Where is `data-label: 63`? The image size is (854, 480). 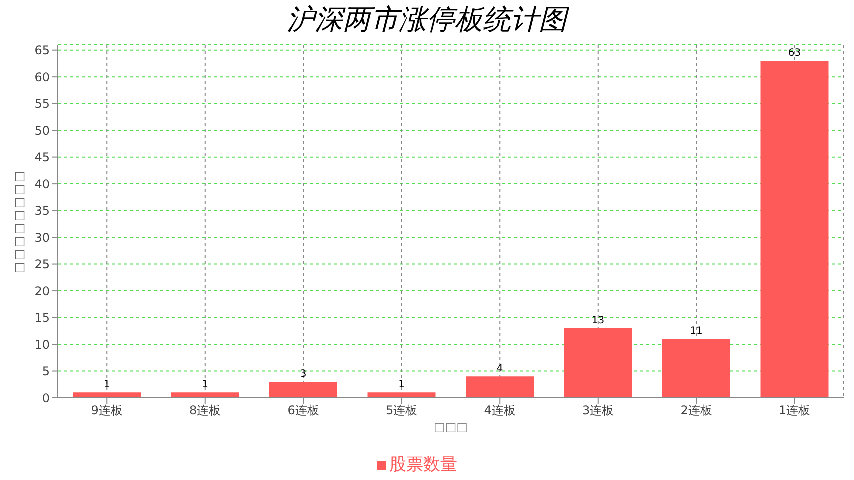
data-label: 63 is located at coordinates (795, 54).